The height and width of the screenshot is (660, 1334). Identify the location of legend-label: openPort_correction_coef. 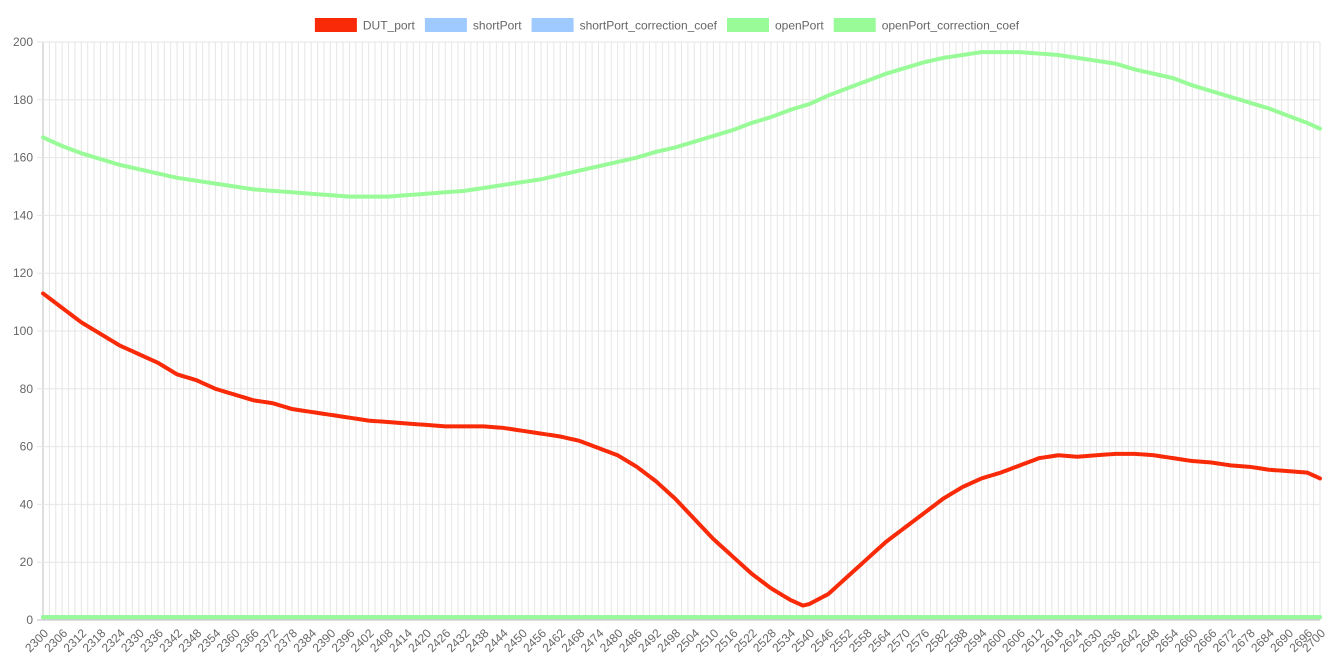
(951, 26).